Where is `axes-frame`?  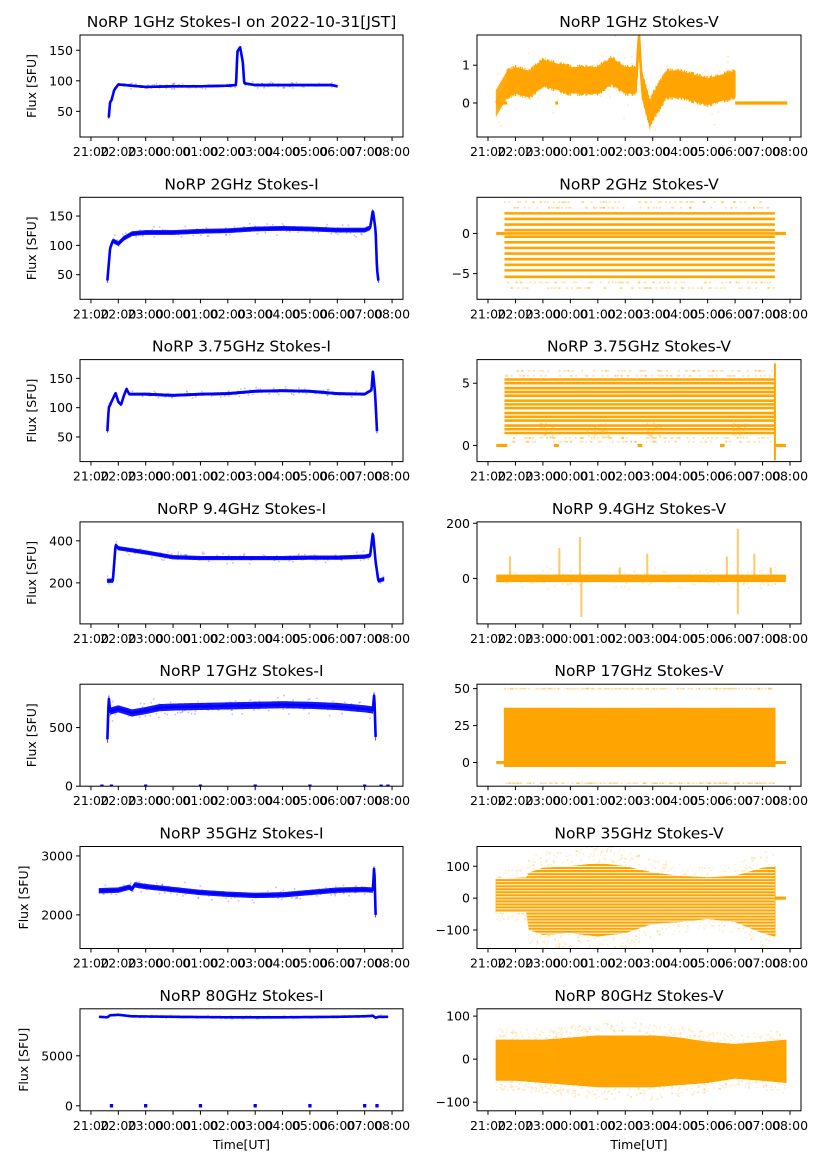 axes-frame is located at coordinates (639, 411).